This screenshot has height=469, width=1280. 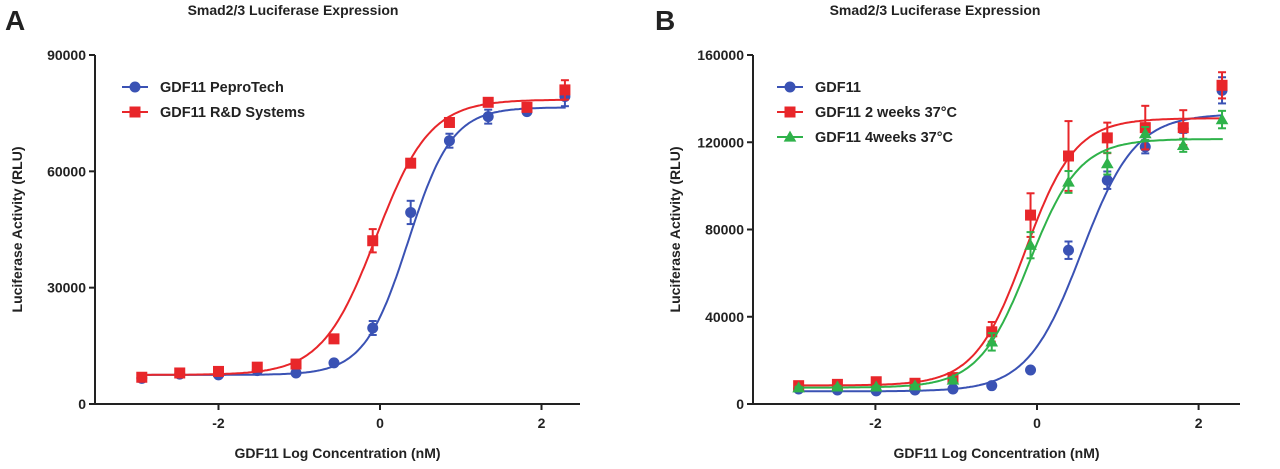 I want to click on legend-entry: GDF11 4weeks 37°C, so click(x=865, y=138).